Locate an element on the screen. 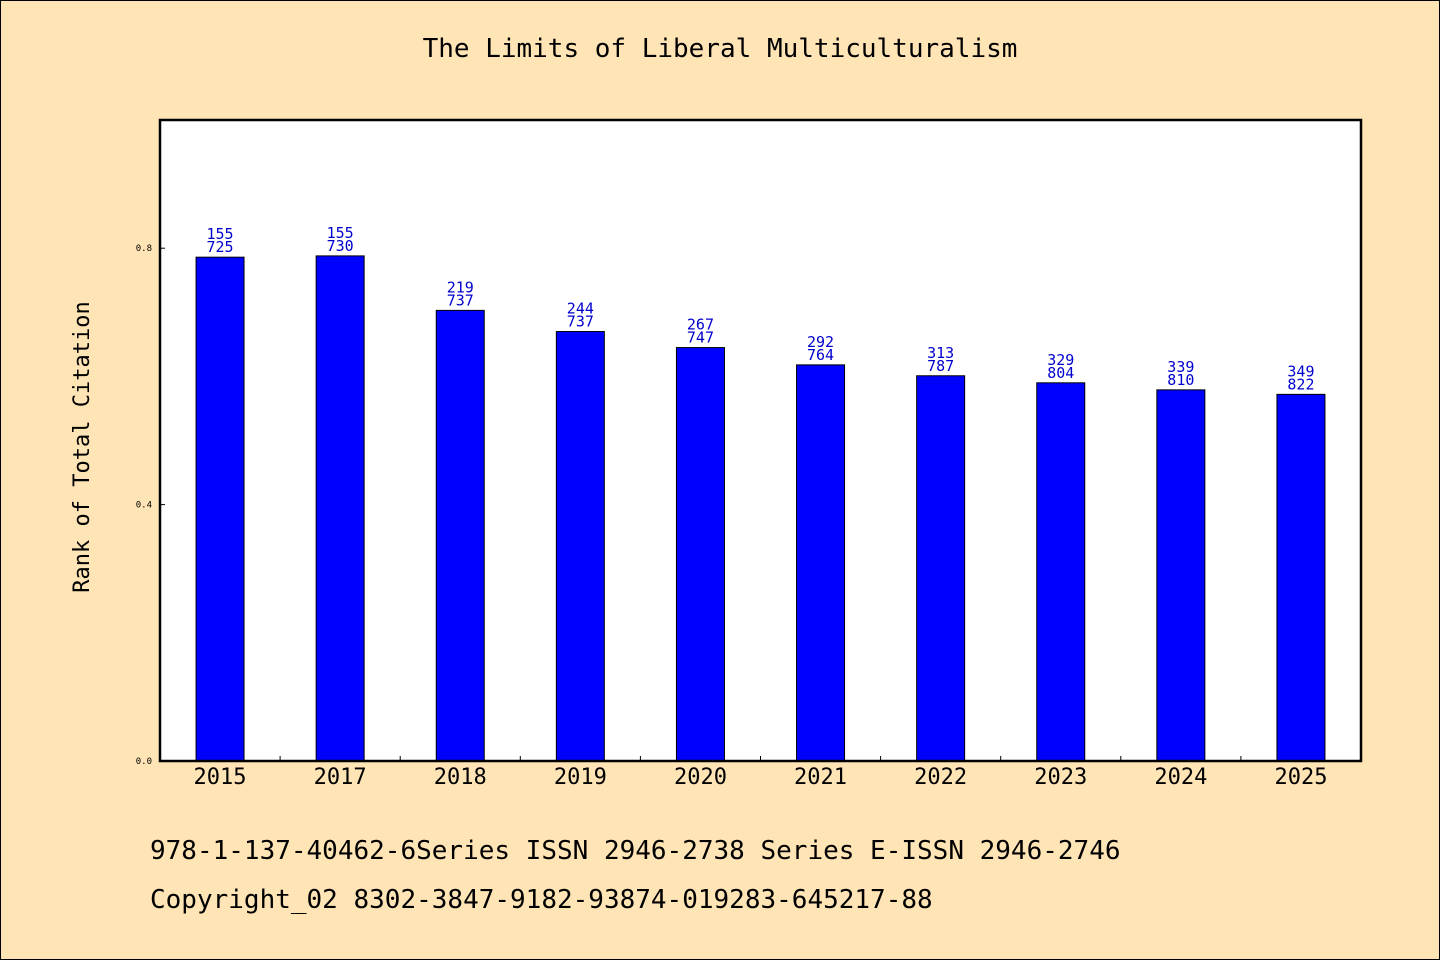  data-label-bottom: 804 is located at coordinates (1060, 373).